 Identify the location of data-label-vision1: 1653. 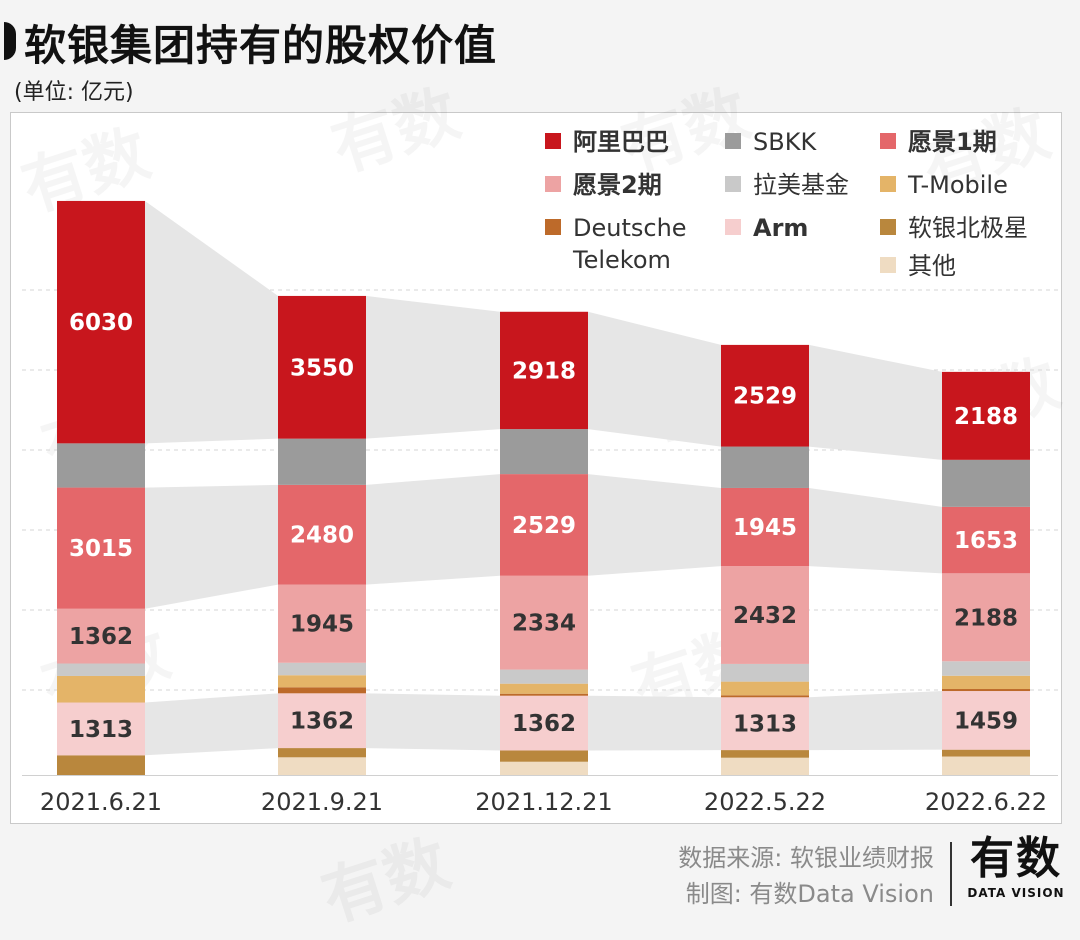
(986, 541).